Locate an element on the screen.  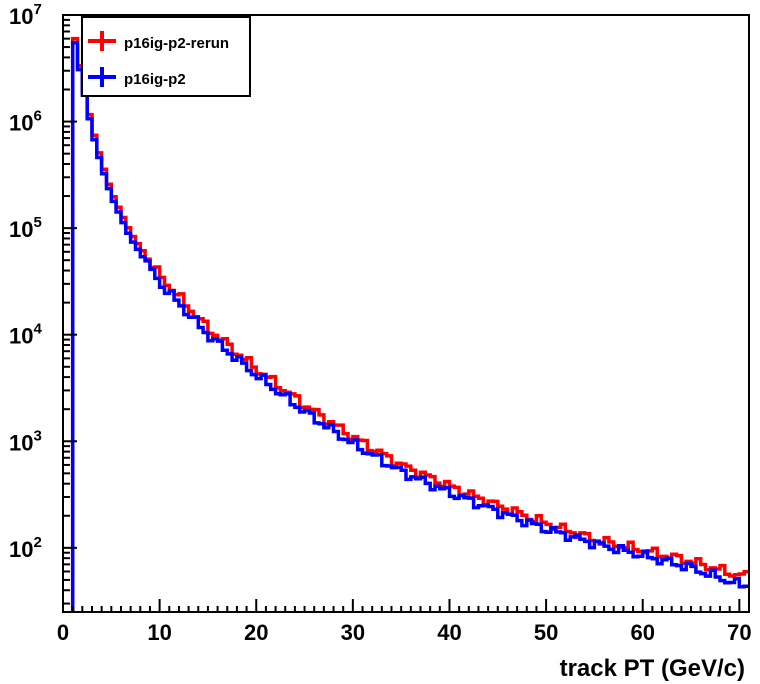
y-tick-label: 10² is located at coordinates (25, 548).